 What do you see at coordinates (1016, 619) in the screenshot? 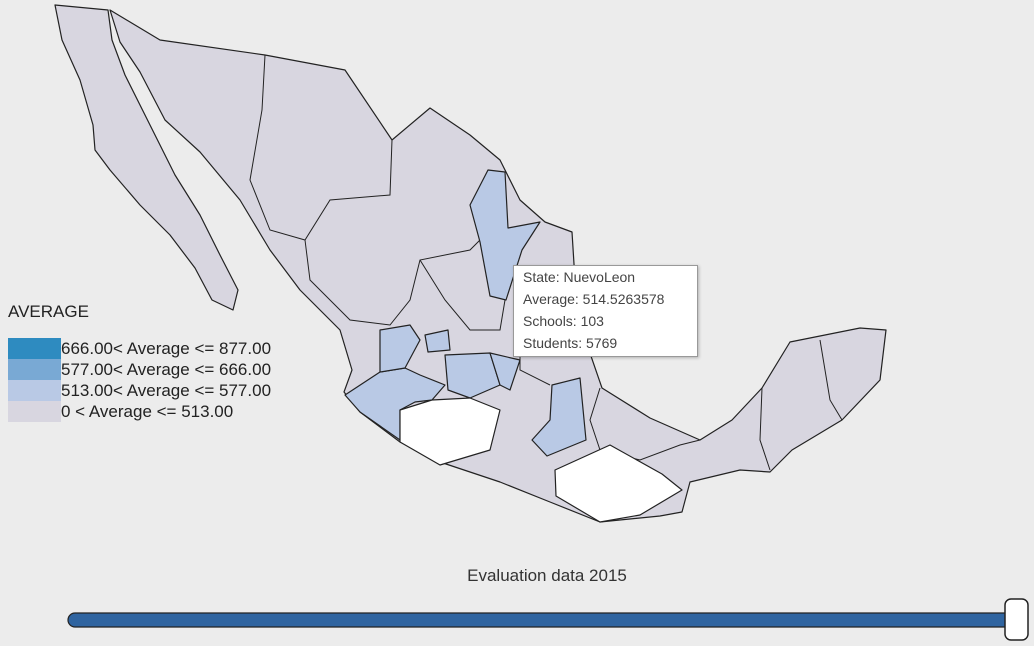
I see `slider-handle` at bounding box center [1016, 619].